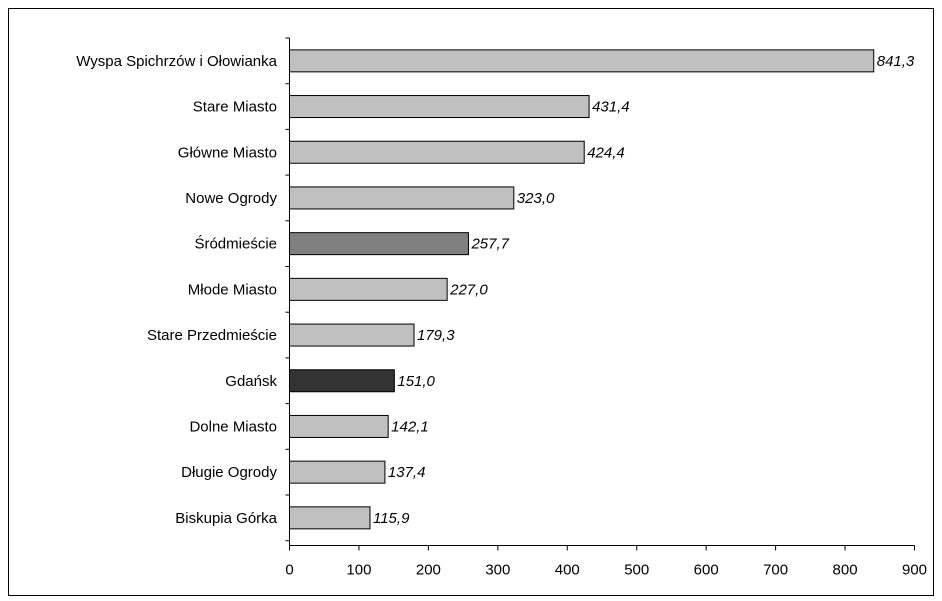  Describe the element at coordinates (845, 570) in the screenshot. I see `x-tick-label-8: 800` at that location.